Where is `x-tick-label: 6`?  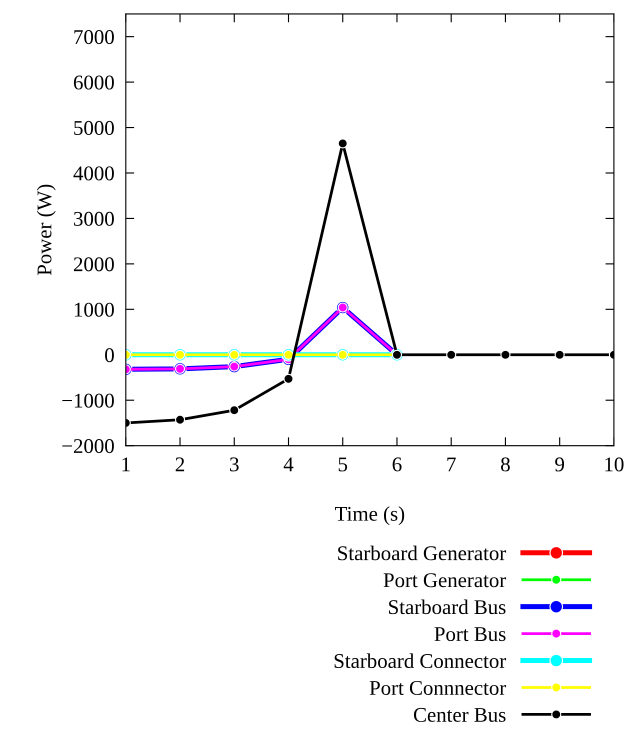
x-tick-label: 6 is located at coordinates (397, 464).